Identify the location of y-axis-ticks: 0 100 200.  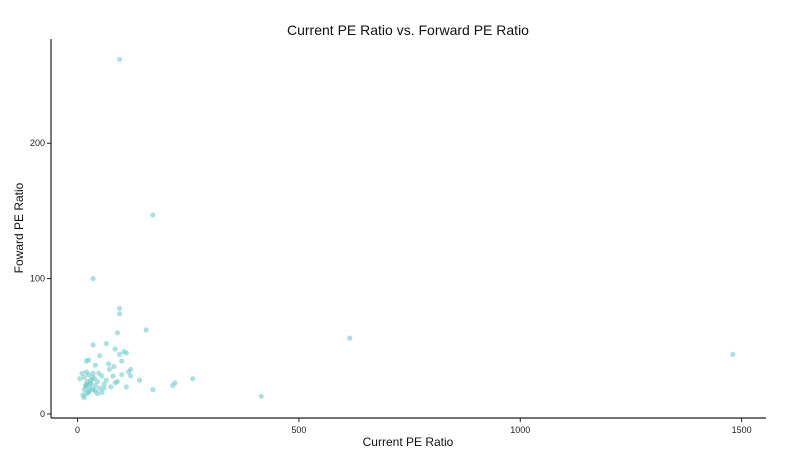
(40, 278).